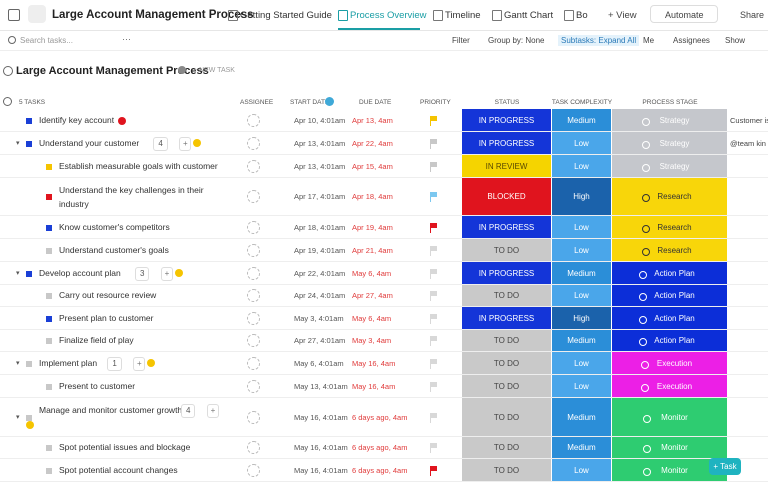 Image resolution: width=768 pixels, height=484 pixels. I want to click on status-label: IN REVIEW, so click(506, 166).